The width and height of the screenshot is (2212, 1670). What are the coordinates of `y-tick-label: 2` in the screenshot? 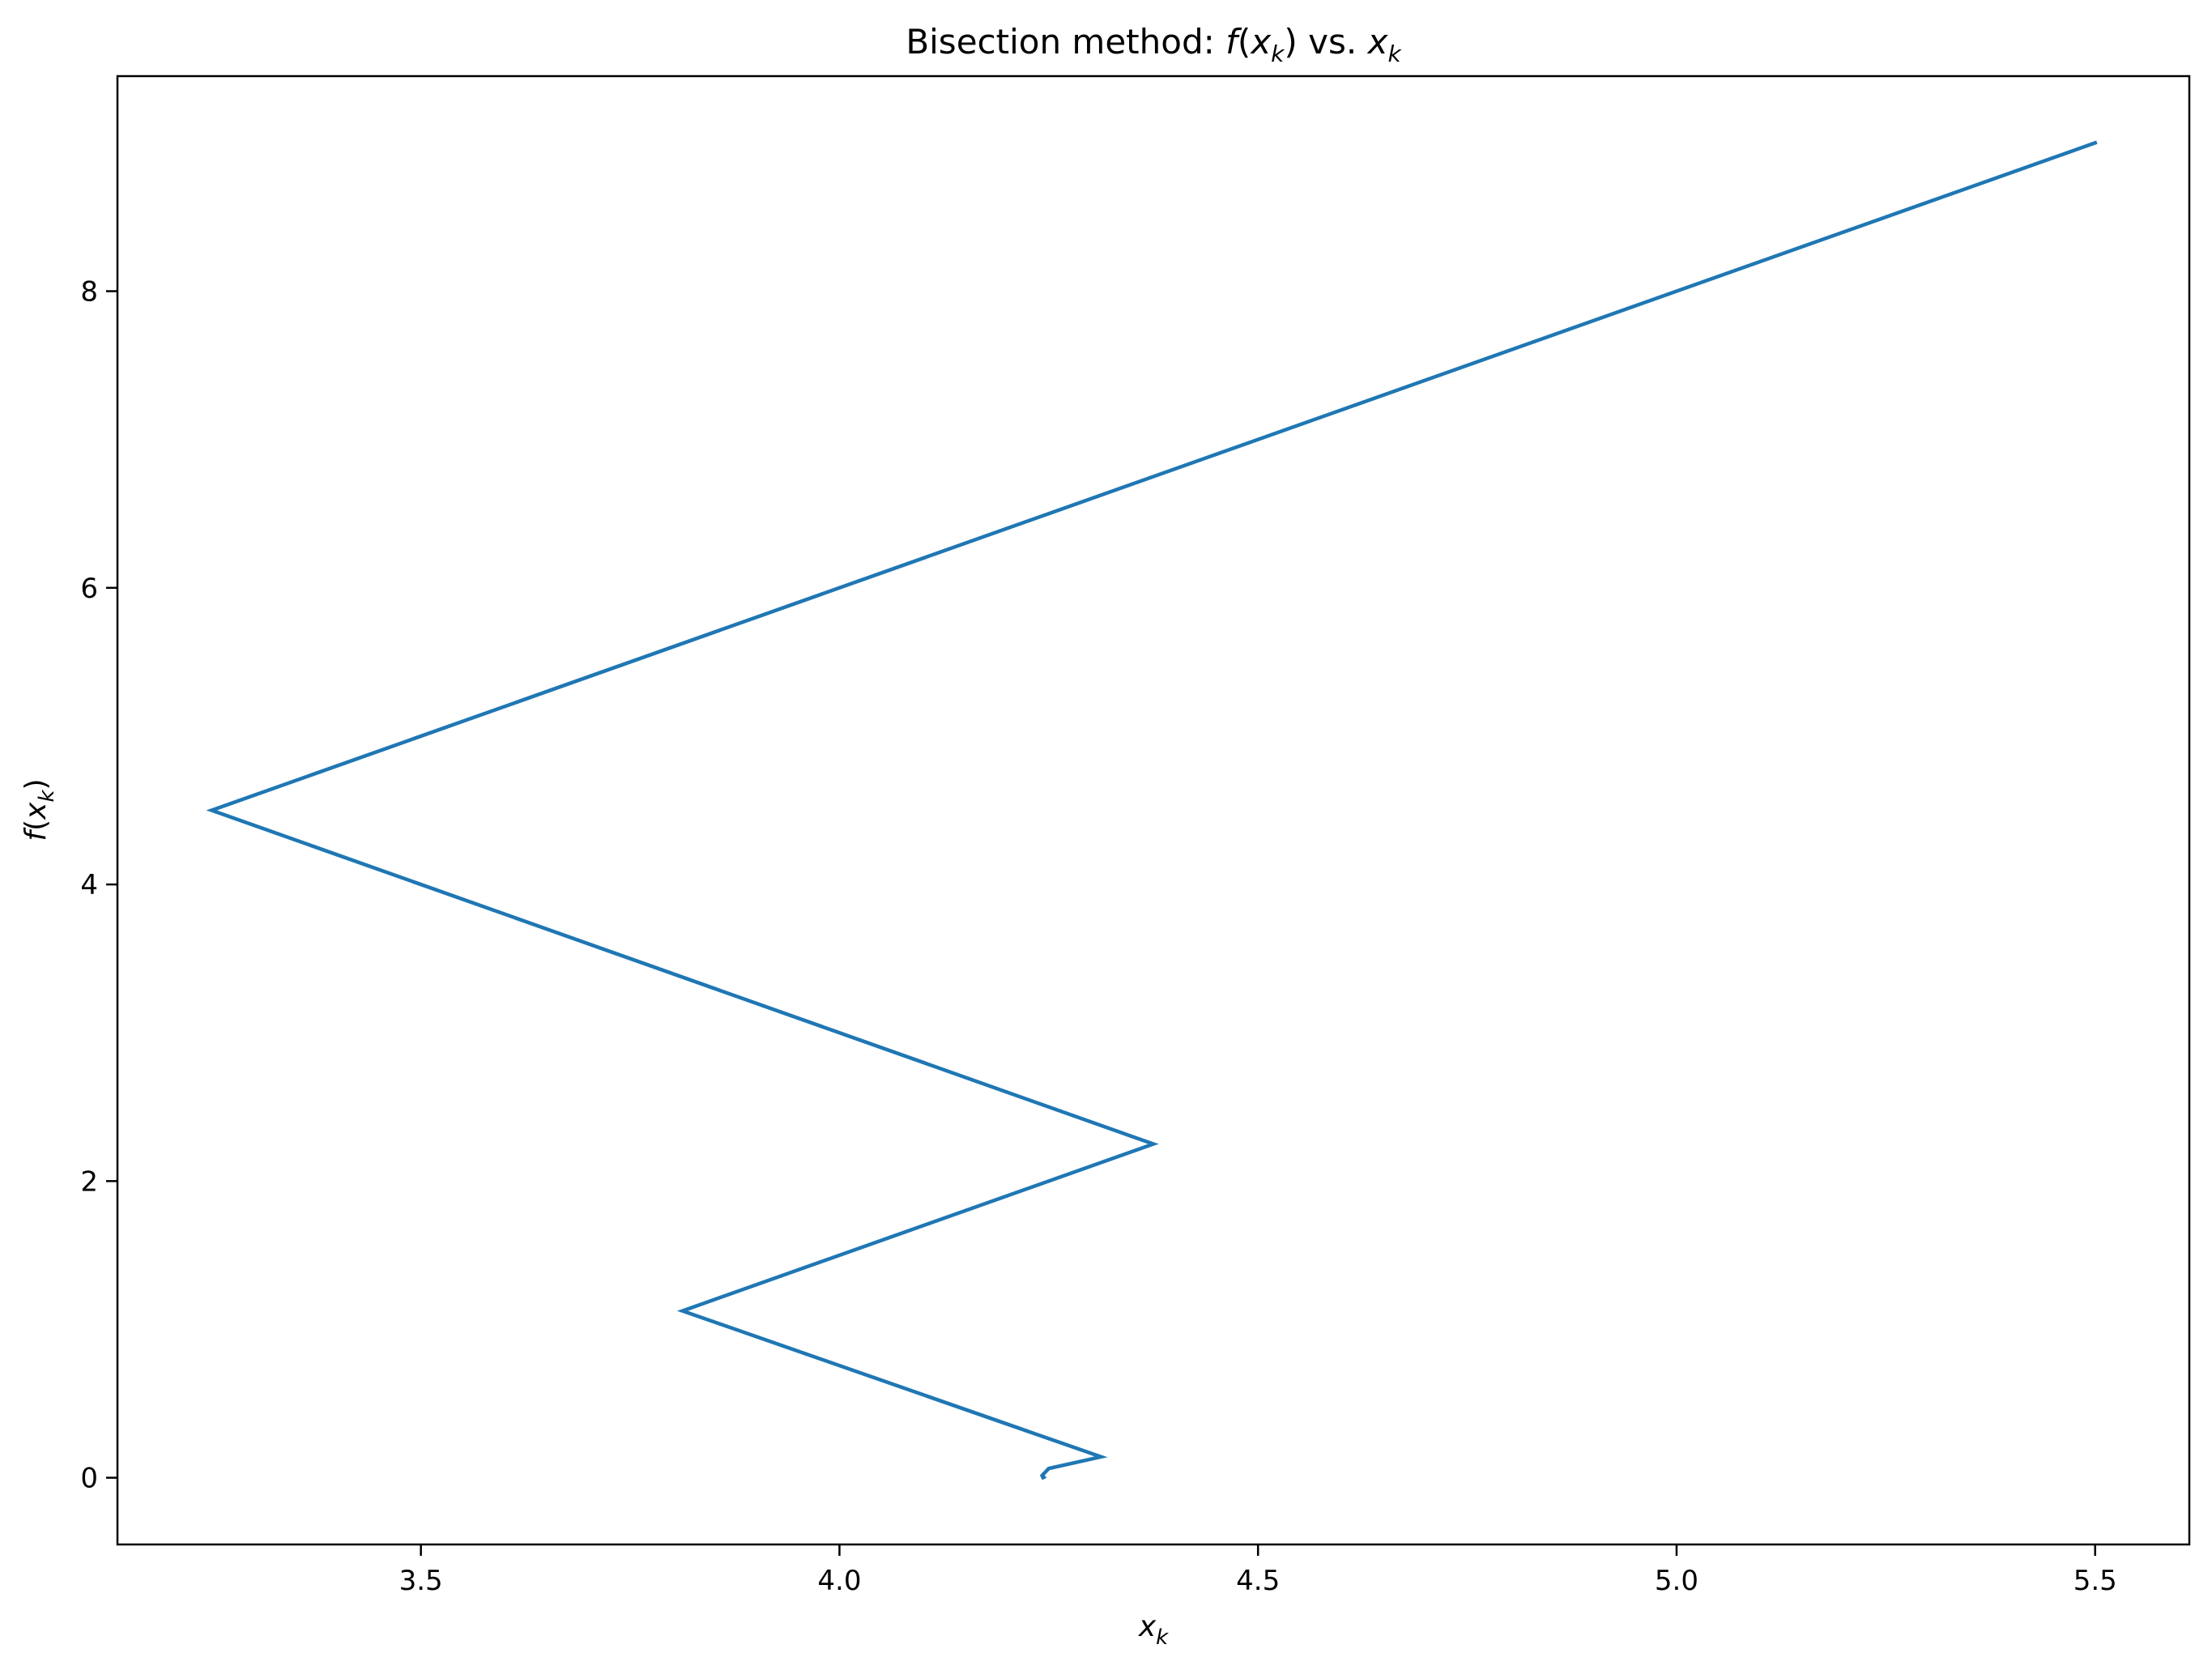 It's located at (89, 1181).